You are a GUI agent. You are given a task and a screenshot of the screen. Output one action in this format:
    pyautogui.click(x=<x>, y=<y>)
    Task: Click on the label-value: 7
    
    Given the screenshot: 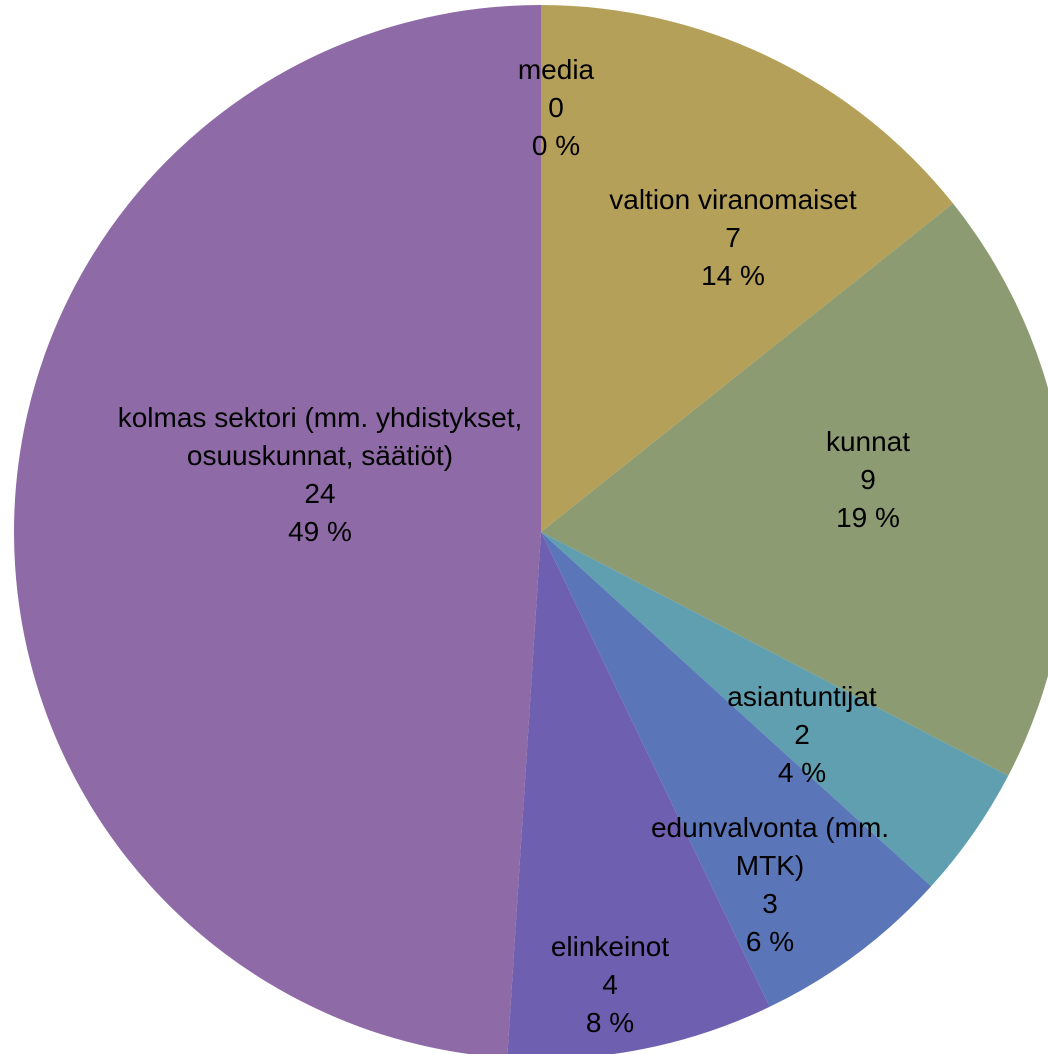 What is the action you would take?
    pyautogui.click(x=733, y=237)
    